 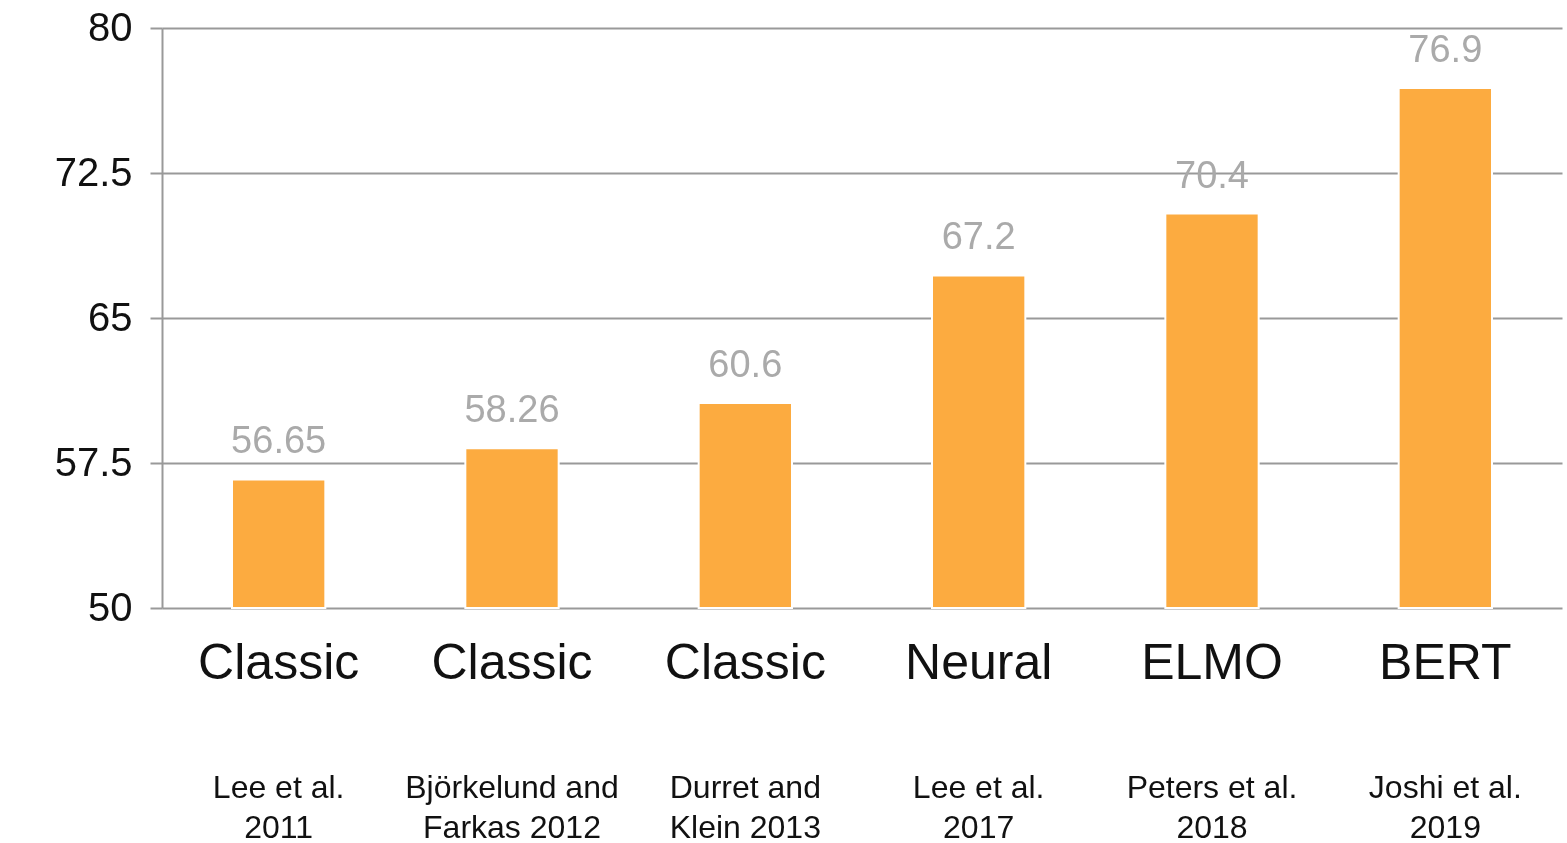 What do you see at coordinates (1445, 661) in the screenshot?
I see `x-tick-label: BERT` at bounding box center [1445, 661].